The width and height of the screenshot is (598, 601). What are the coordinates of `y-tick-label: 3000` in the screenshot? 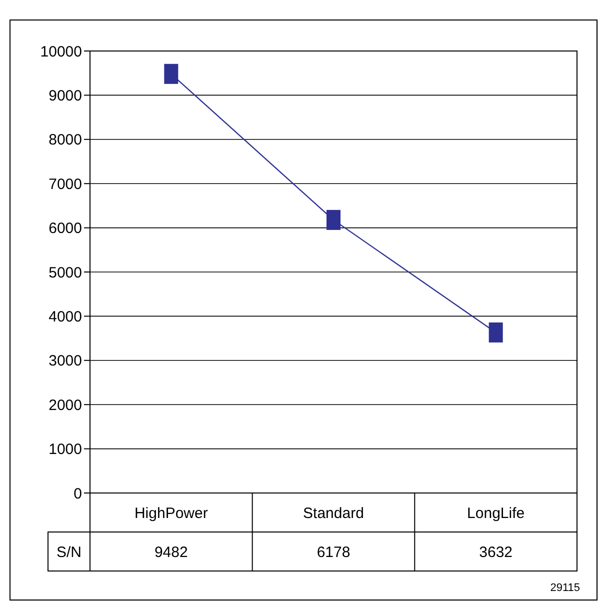 It's located at (65, 361).